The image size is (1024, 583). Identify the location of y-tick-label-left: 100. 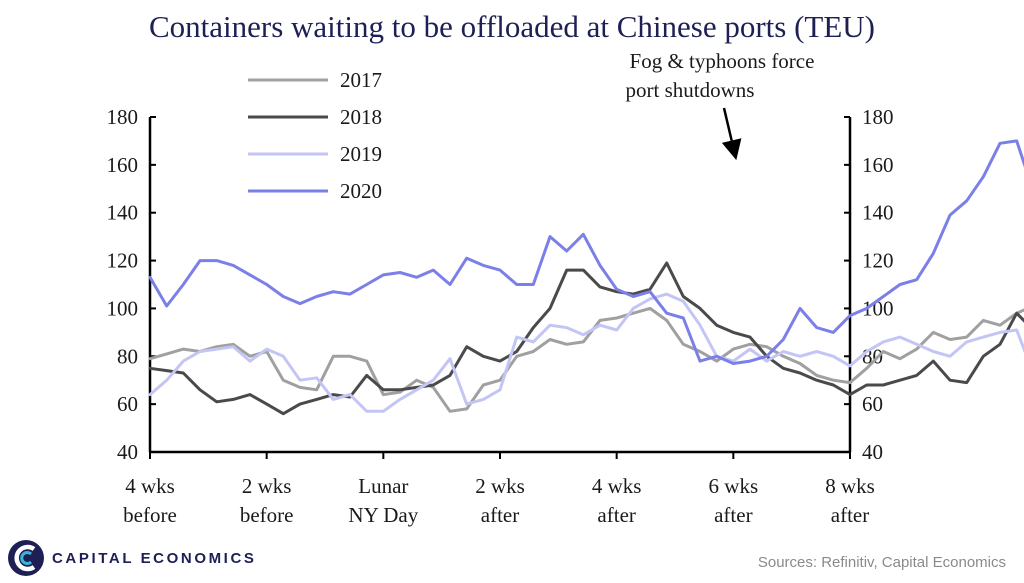
(123, 308).